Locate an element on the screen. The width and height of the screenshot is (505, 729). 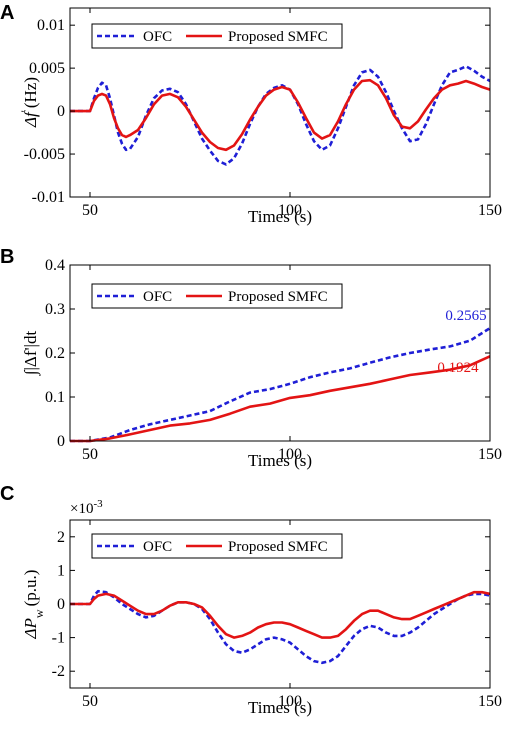
panel-c-ylabel: ΔPw (p.u.) is located at coordinates (33, 605).